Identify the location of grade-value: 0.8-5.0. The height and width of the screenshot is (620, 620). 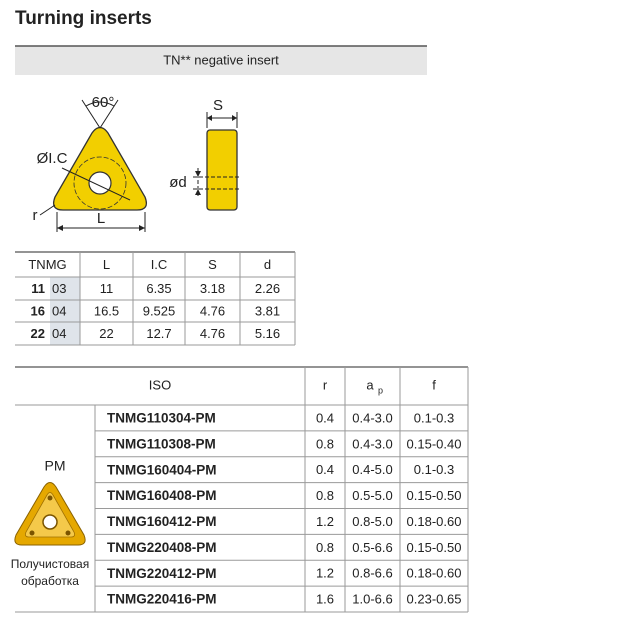
(372, 521).